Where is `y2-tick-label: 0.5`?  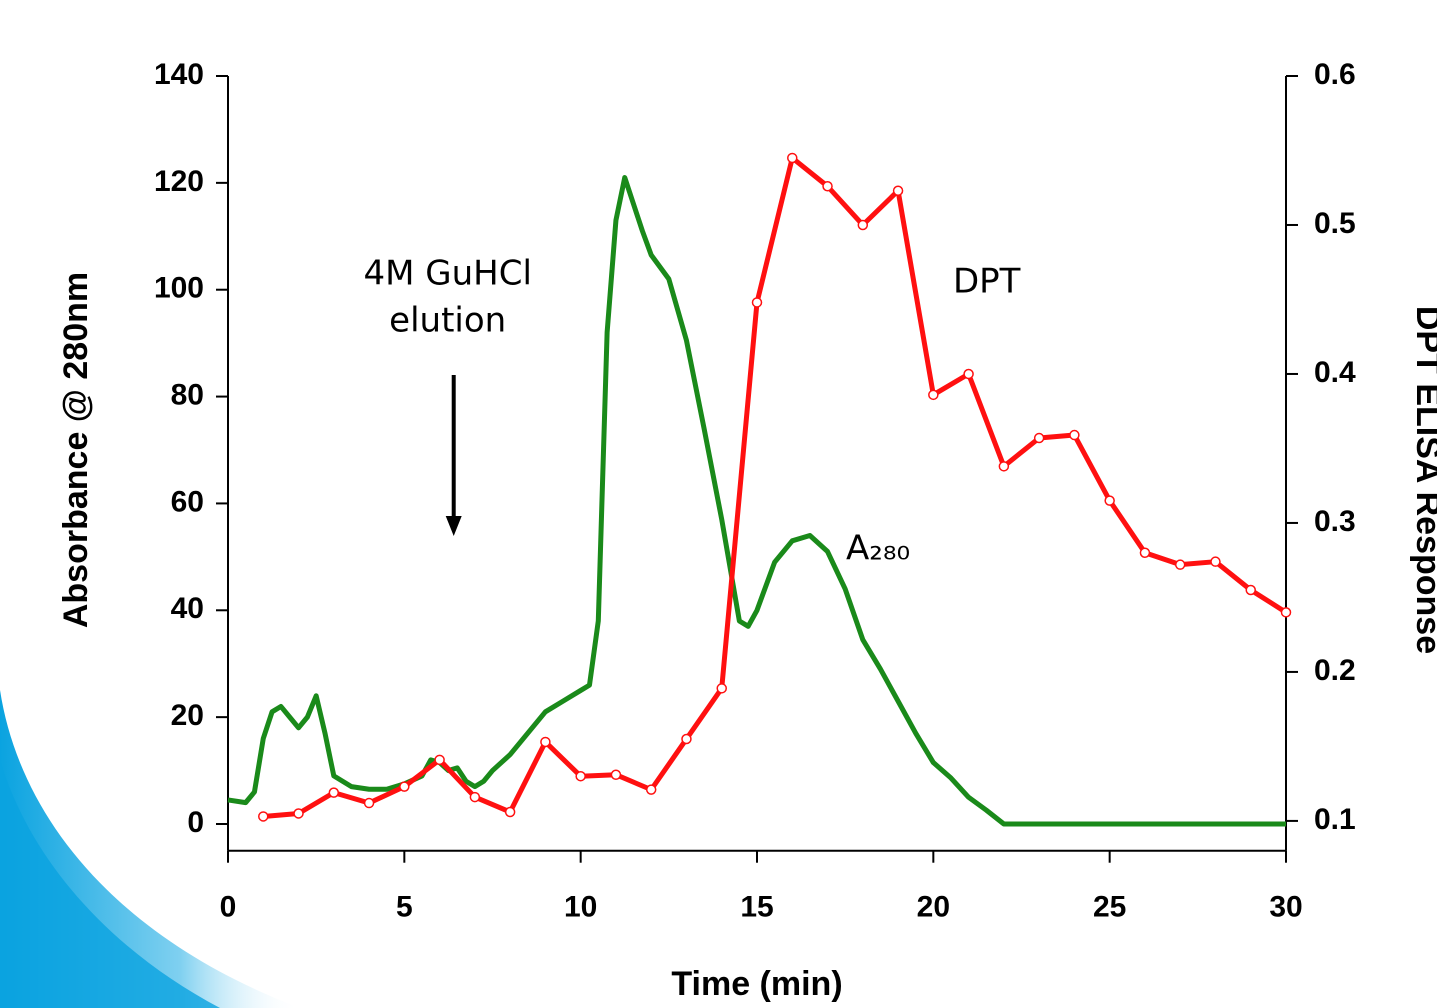
y2-tick-label: 0.5 is located at coordinates (1335, 223).